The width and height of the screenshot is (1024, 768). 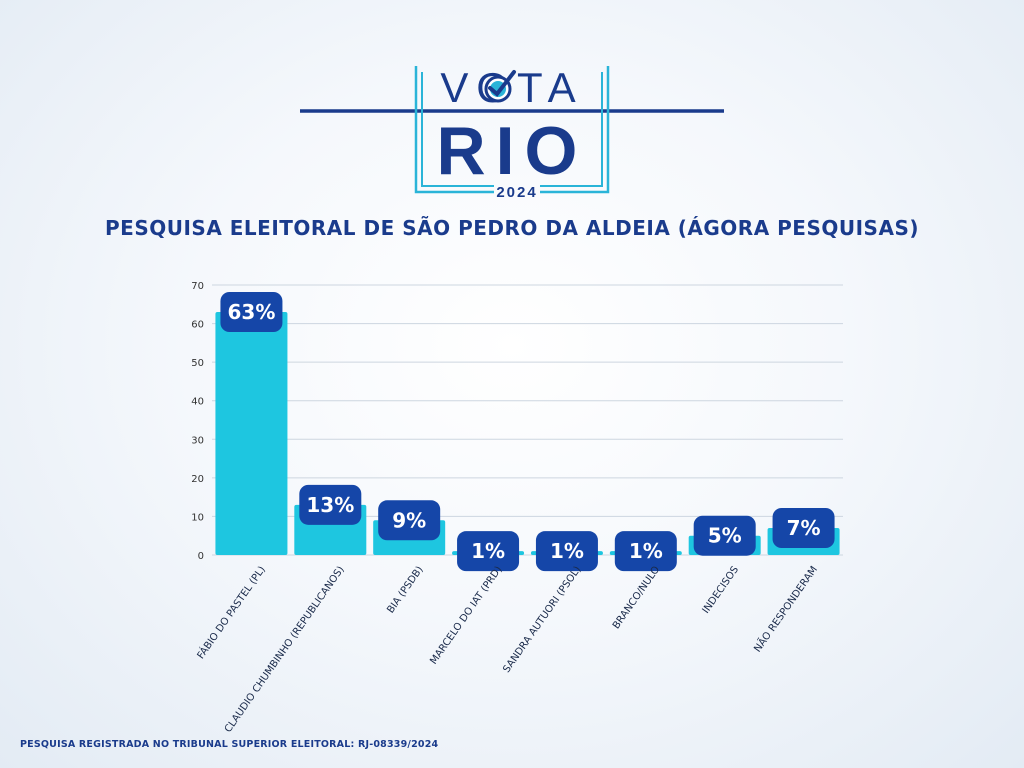 What do you see at coordinates (197, 286) in the screenshot?
I see `y-tick-label: 70` at bounding box center [197, 286].